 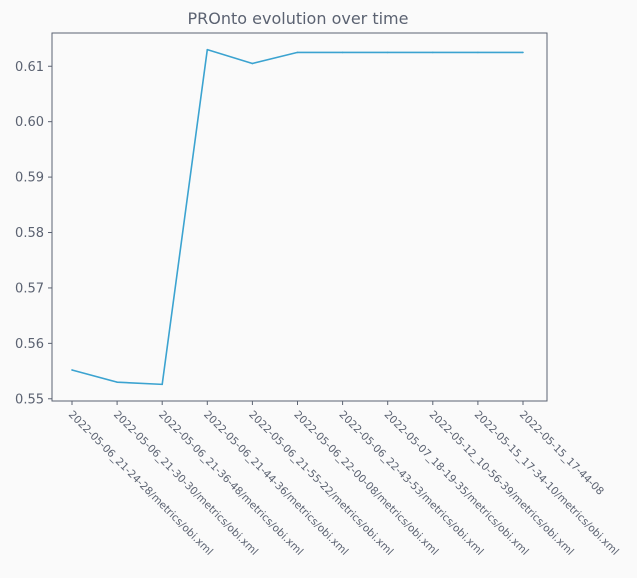 What do you see at coordinates (29, 288) in the screenshot?
I see `y-tick-label: 0.57` at bounding box center [29, 288].